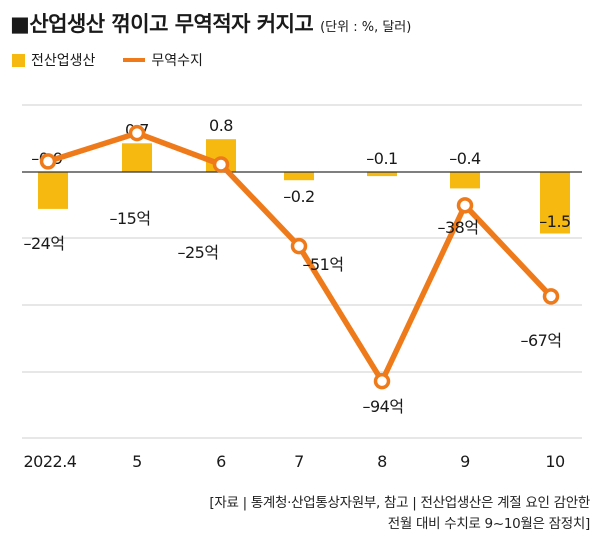  I want to click on source-line-1: [자료 | 통계청·산업통상자원부, 참고 | 전산업생산은 계절 요인 감안한, so click(399, 503).